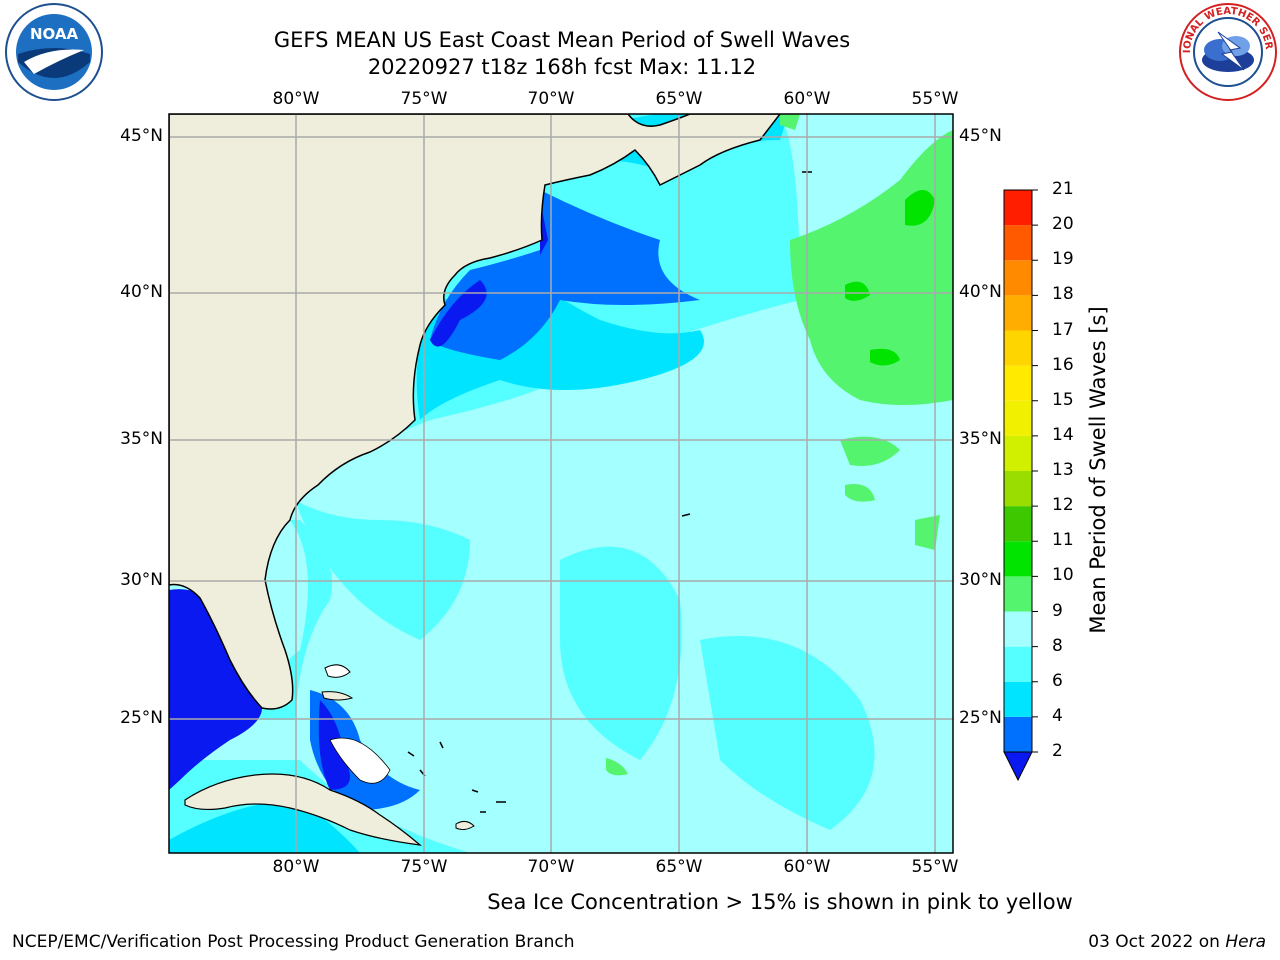  Describe the element at coordinates (1057, 715) in the screenshot. I see `colorbar-tick-label: 4` at that location.